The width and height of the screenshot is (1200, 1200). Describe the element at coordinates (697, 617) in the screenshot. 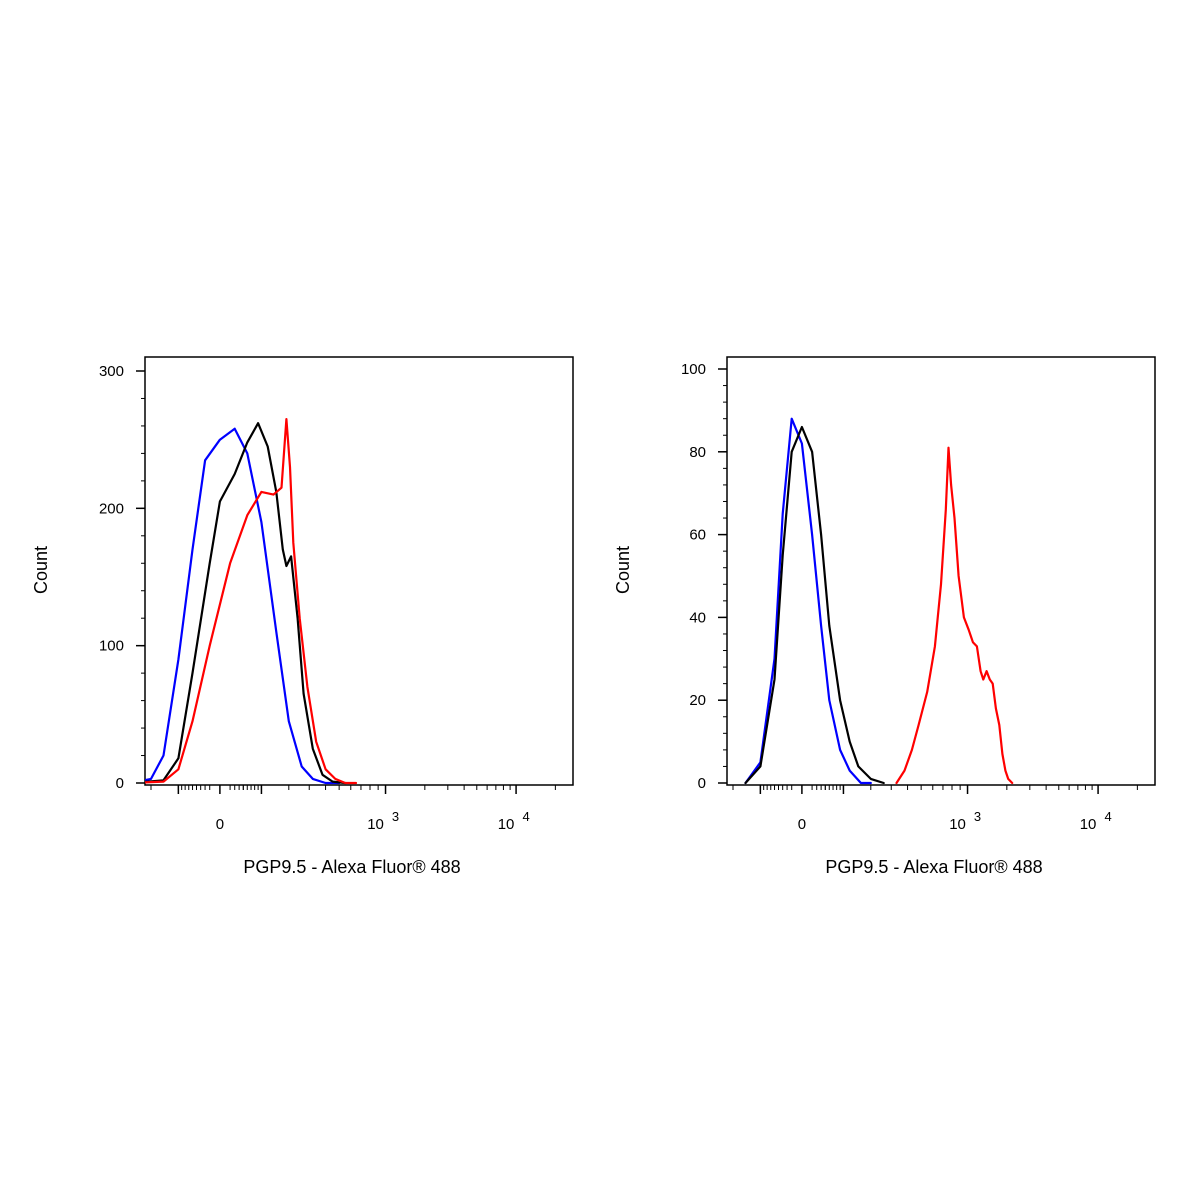

I see `y-tick-label: 40` at that location.